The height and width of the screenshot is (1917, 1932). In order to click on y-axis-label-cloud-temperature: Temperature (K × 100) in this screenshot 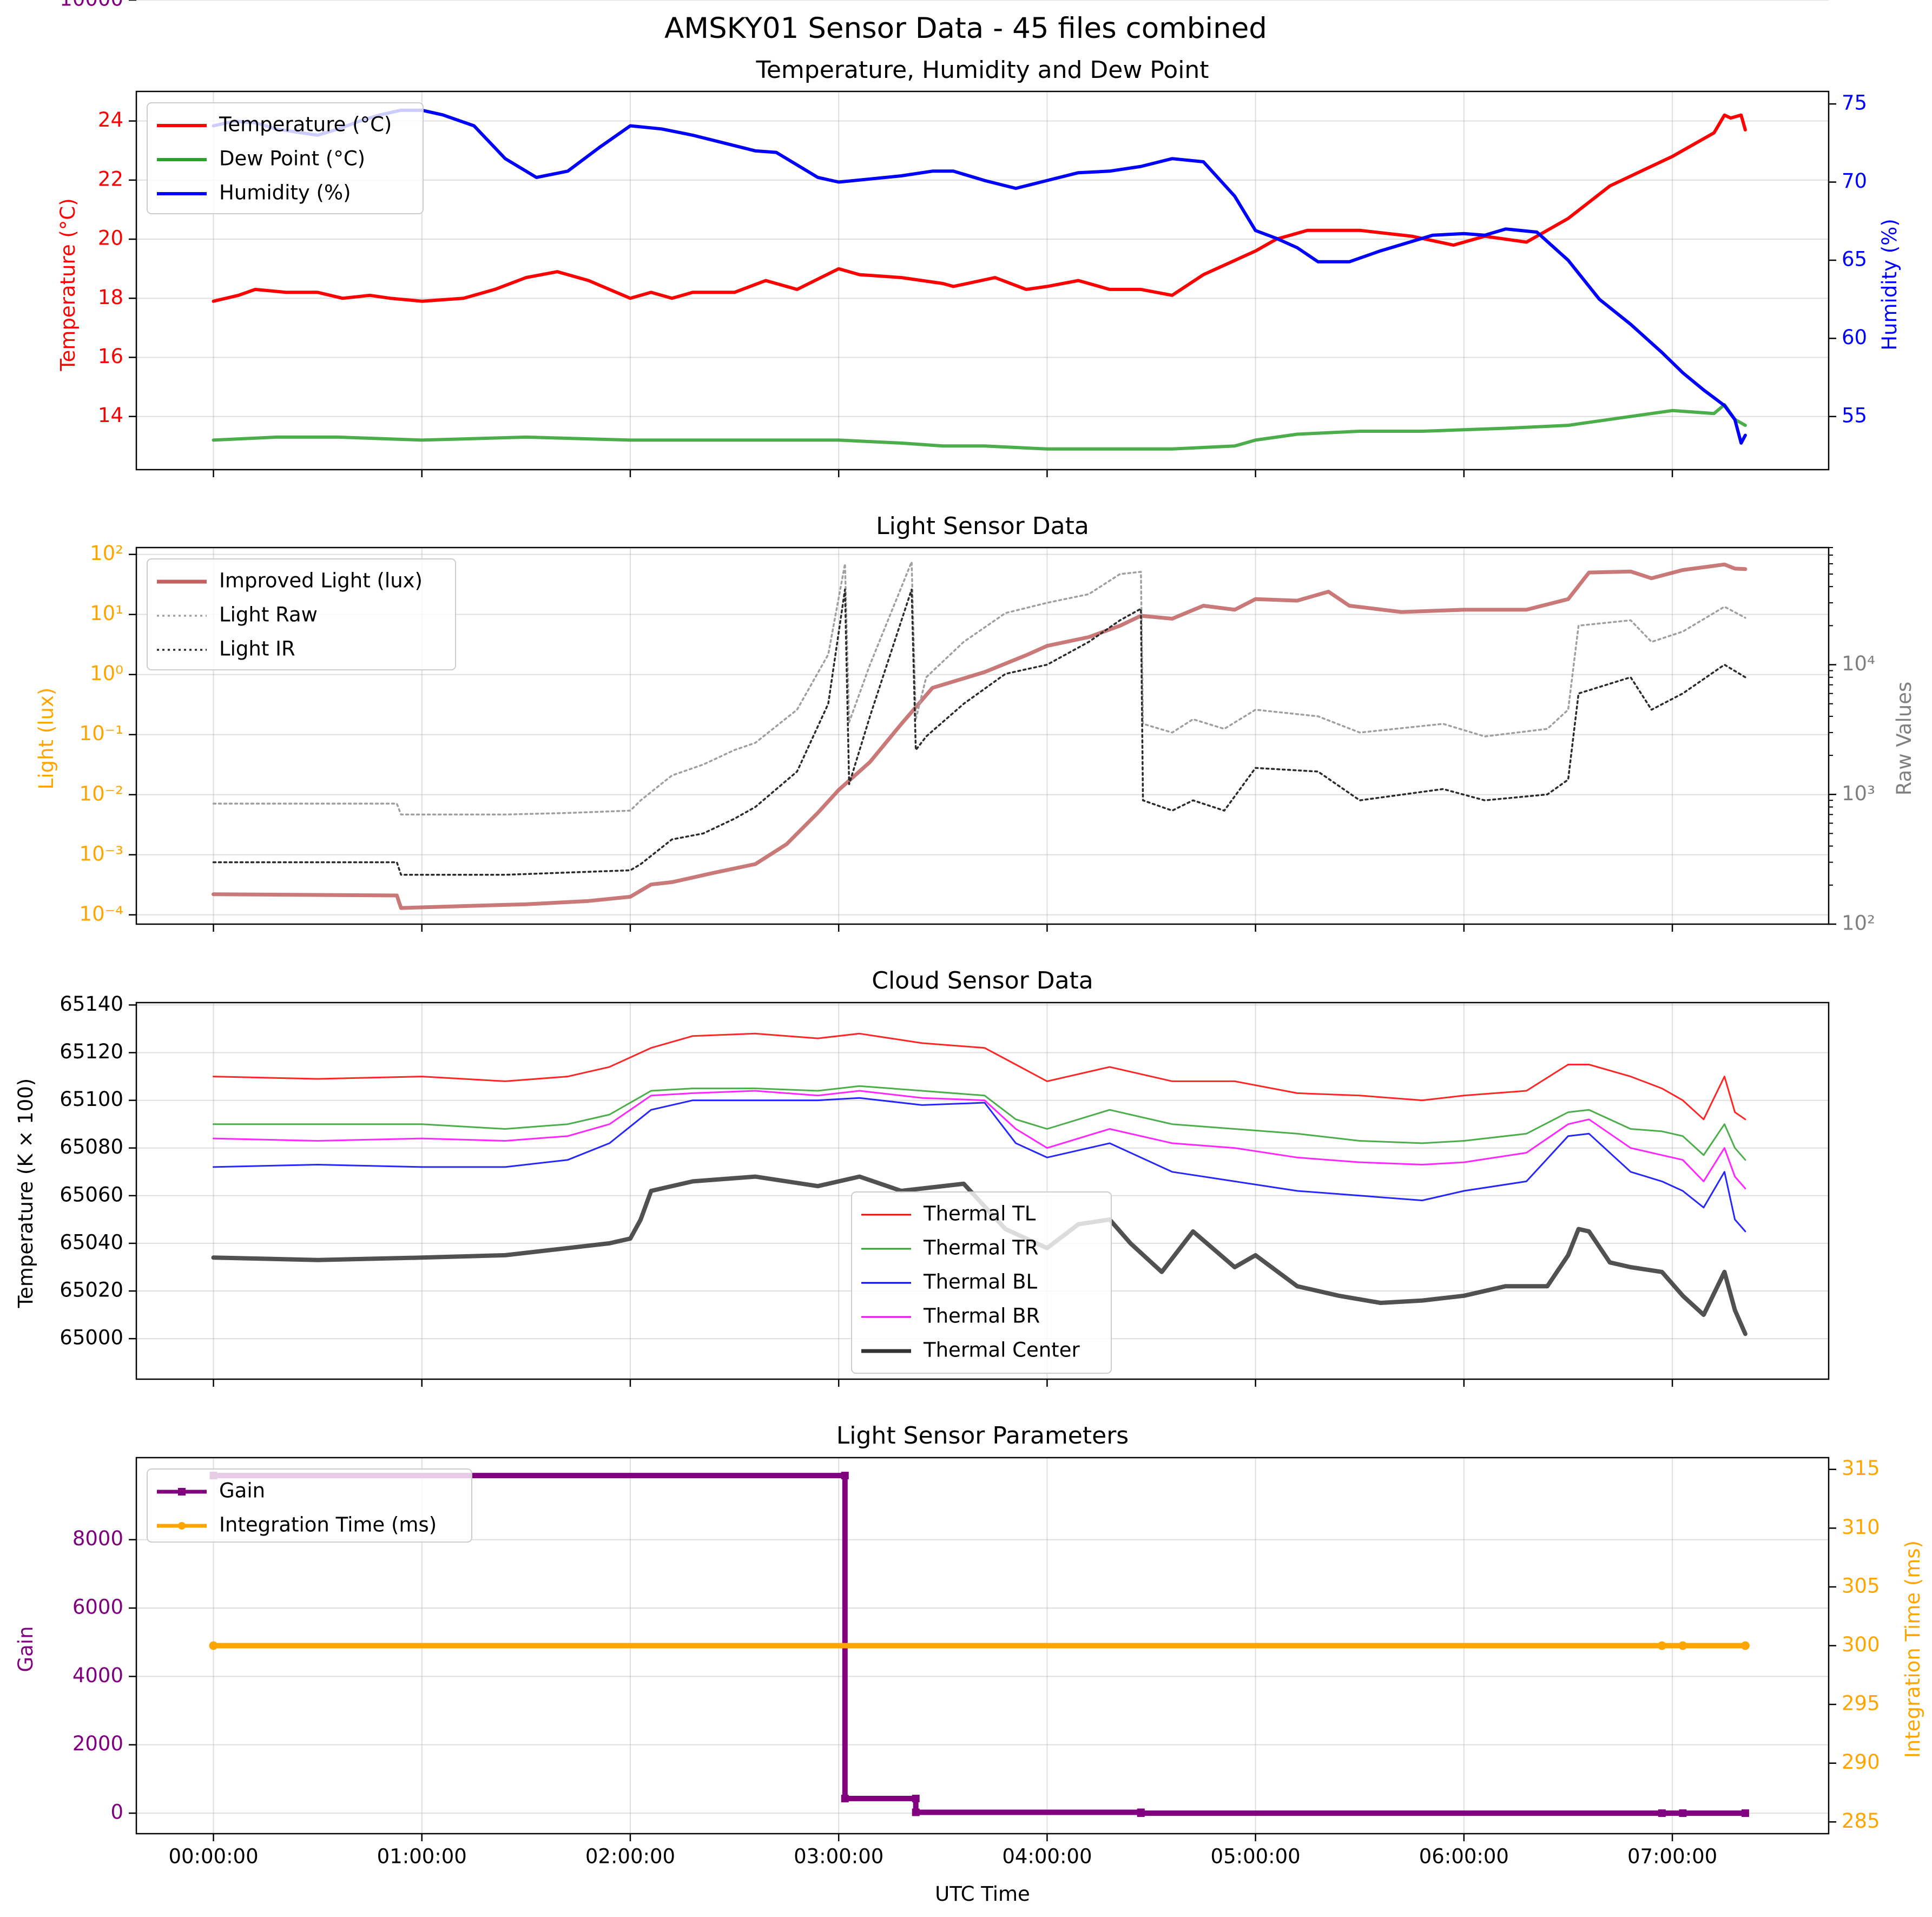, I will do `click(25, 1193)`.